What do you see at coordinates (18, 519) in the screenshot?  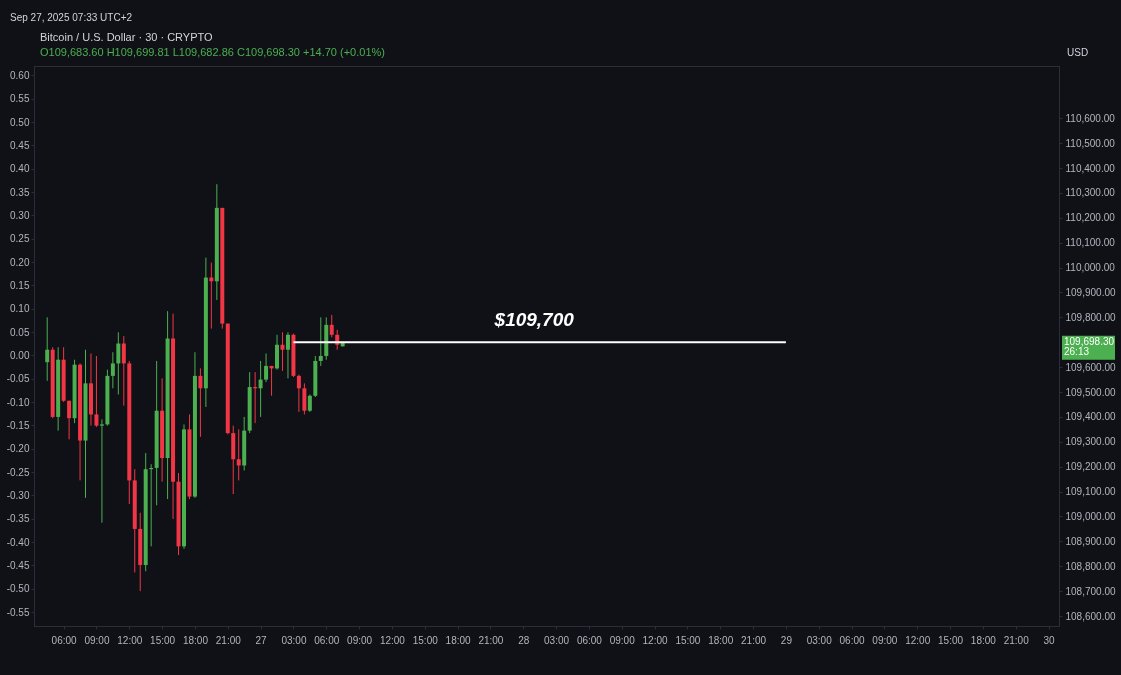 I see `y2-tick-label: -0.35` at bounding box center [18, 519].